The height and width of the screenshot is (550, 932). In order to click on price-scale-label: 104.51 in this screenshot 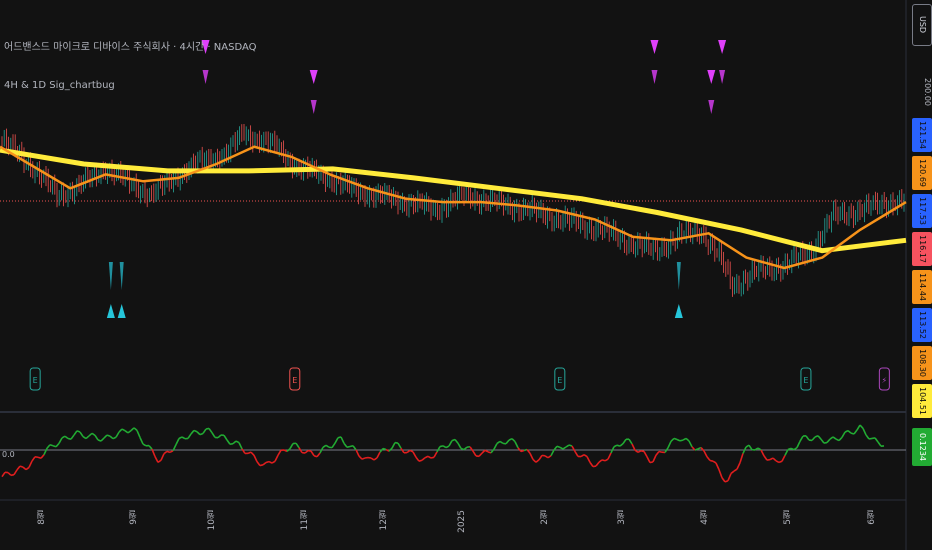, I will do `click(922, 401)`.